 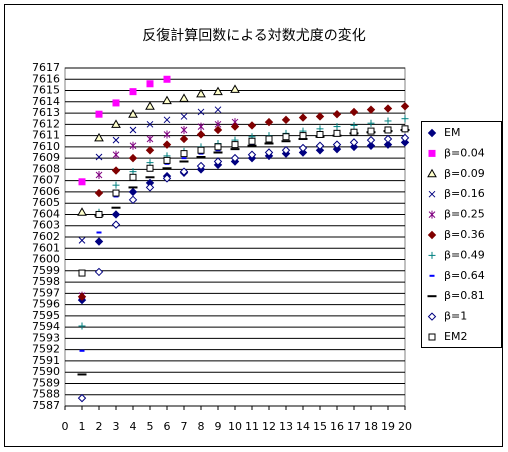 What do you see at coordinates (46, 259) in the screenshot?
I see `y-tick-label: 7600` at bounding box center [46, 259].